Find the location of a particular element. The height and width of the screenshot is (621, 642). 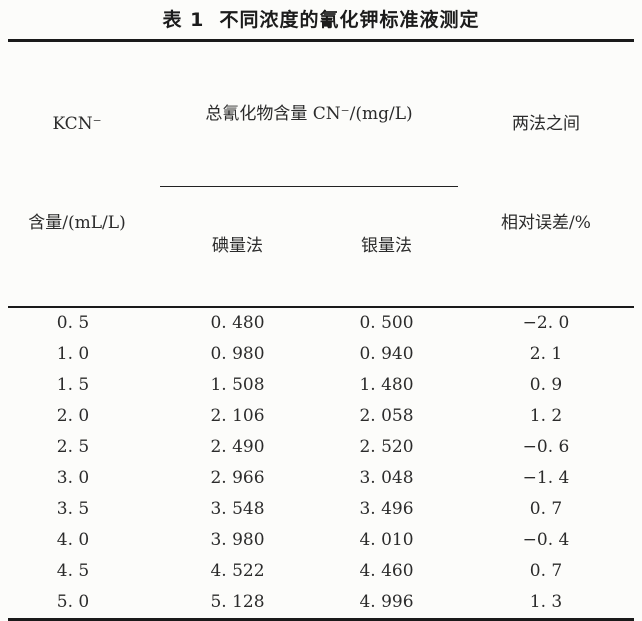

cell-kcn: 0. 5 is located at coordinates (73, 323).